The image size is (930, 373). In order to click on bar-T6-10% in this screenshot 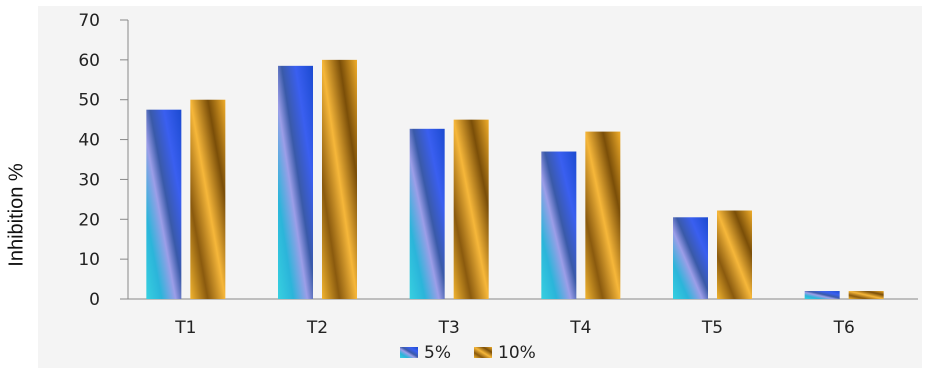, I will do `click(866, 295)`.